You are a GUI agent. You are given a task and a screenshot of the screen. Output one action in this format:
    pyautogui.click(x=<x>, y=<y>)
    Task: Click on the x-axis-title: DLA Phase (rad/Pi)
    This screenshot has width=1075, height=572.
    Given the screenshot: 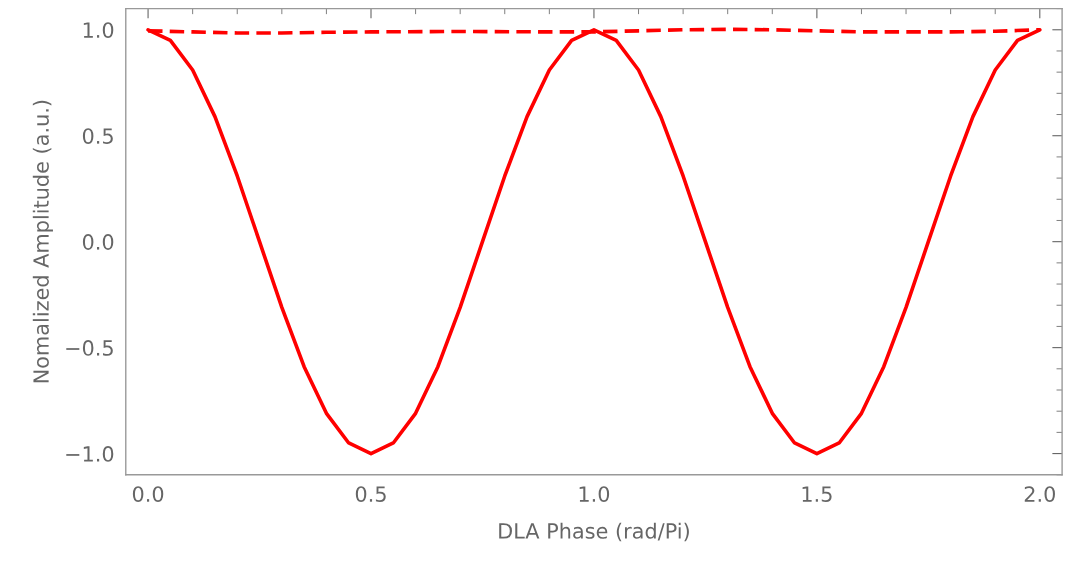 What is the action you would take?
    pyautogui.click(x=594, y=532)
    